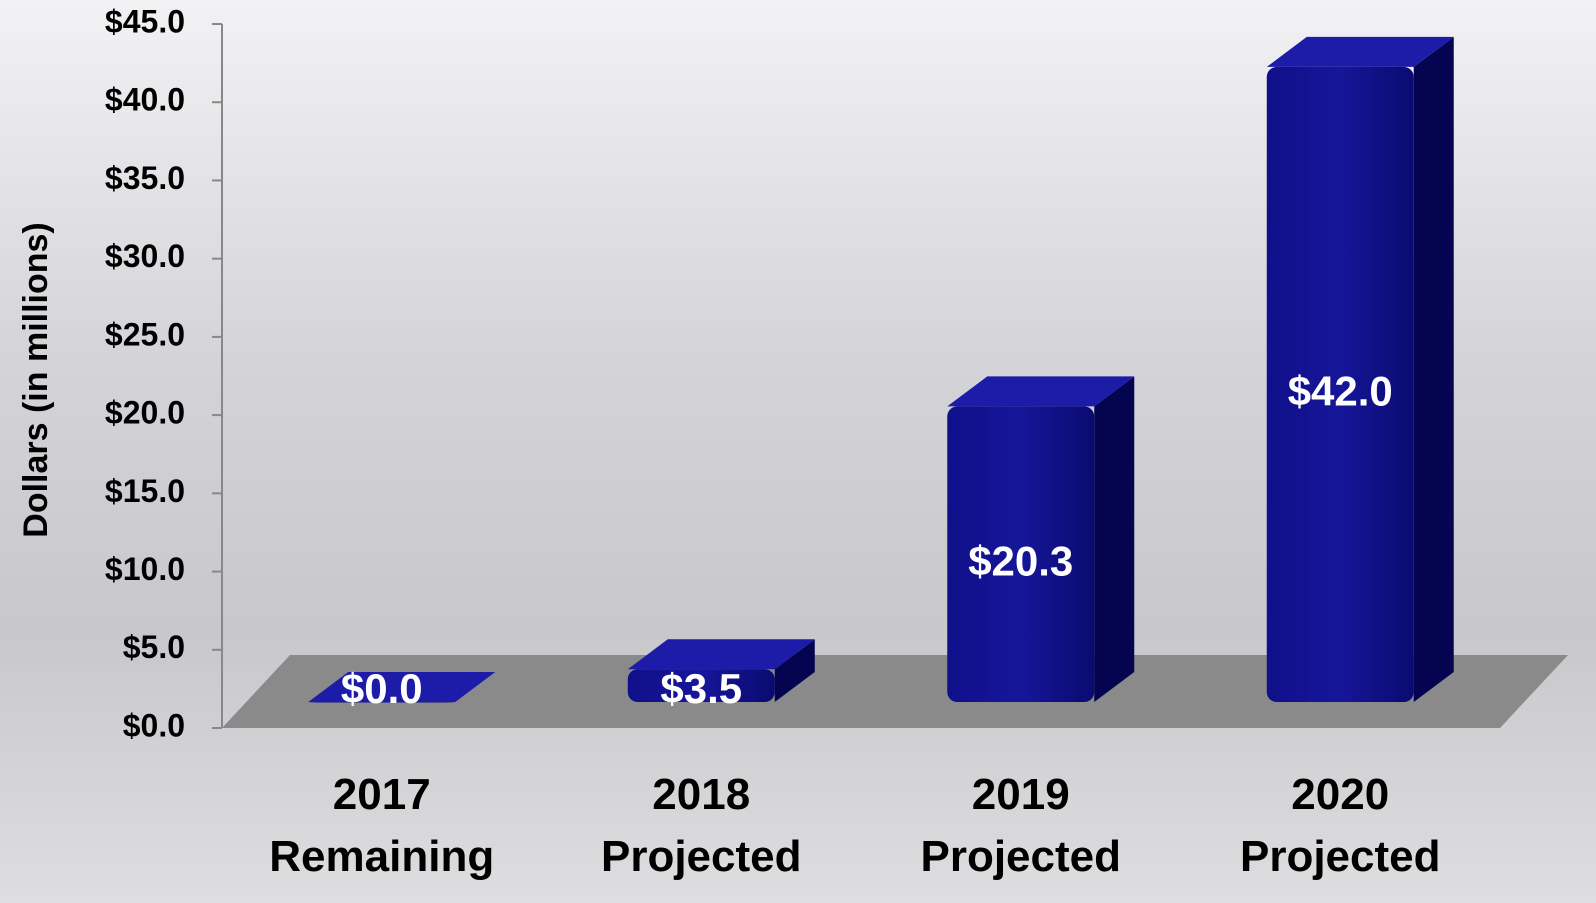  I want to click on y-tick-label: $40.0, so click(145, 100).